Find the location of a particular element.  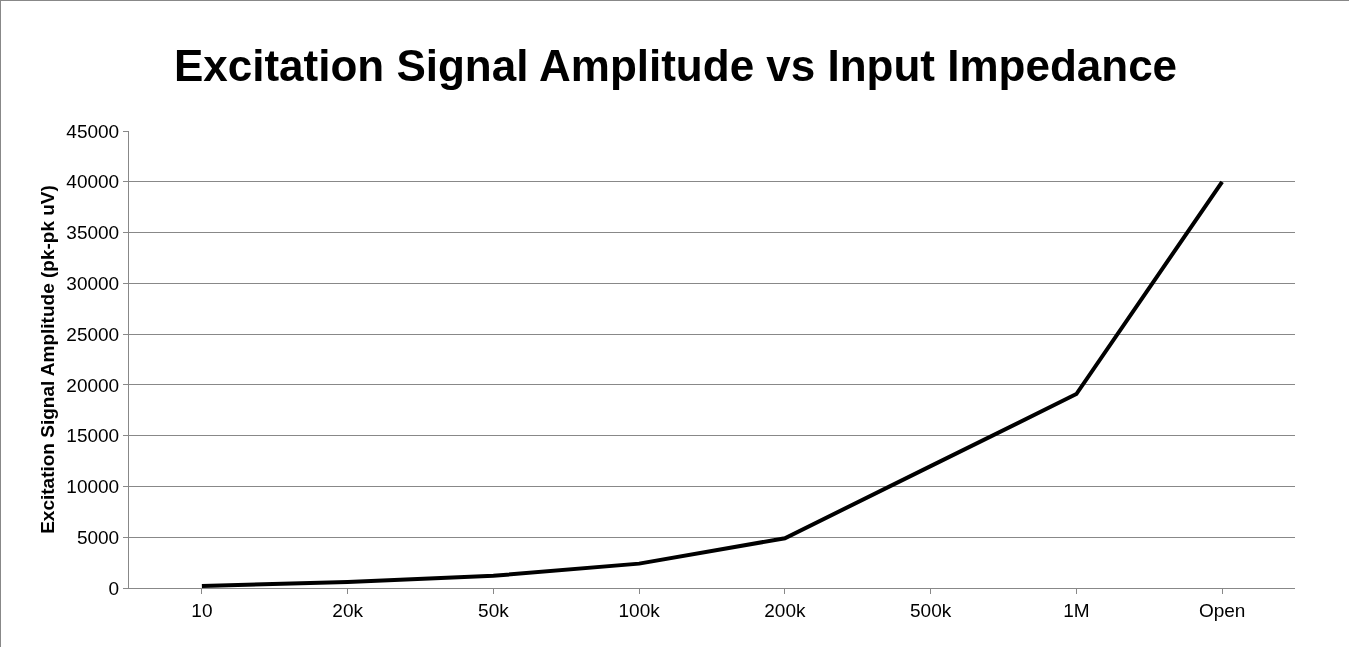

x-tick-label: 20k is located at coordinates (348, 610).